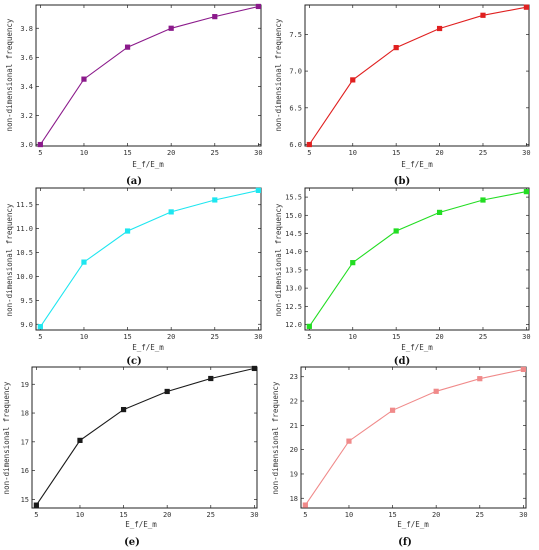 The width and height of the screenshot is (539, 550). What do you see at coordinates (294, 377) in the screenshot?
I see `y-tick-label: 23` at bounding box center [294, 377].